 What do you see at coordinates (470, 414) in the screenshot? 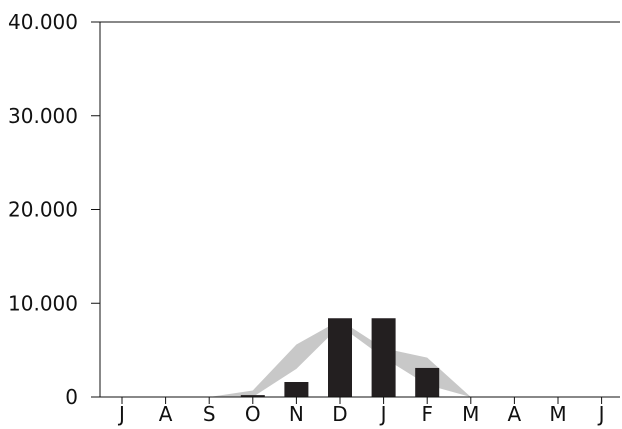
I see `x-tick-label-8: M` at bounding box center [470, 414].